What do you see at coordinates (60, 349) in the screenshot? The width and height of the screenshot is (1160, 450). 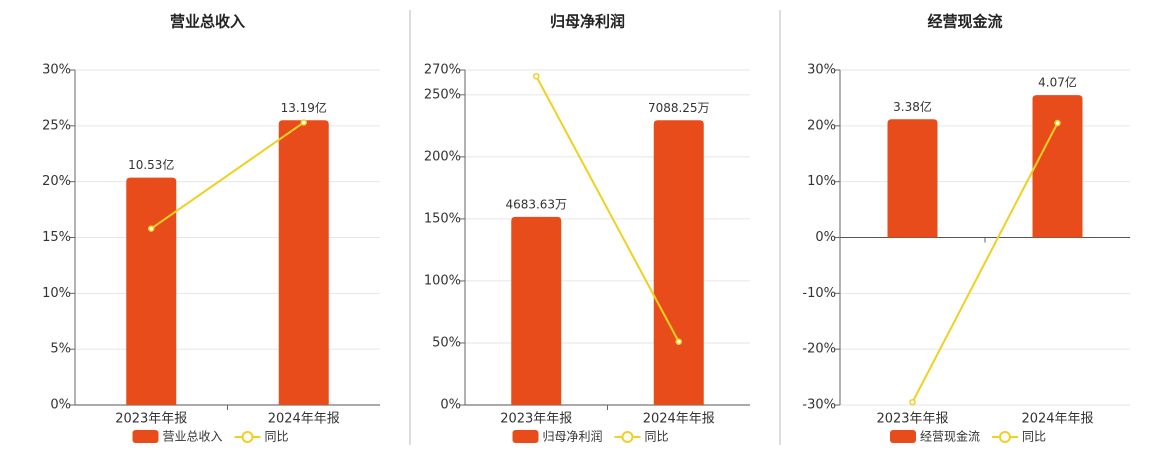 I see `y-tick-label: 5%` at bounding box center [60, 349].